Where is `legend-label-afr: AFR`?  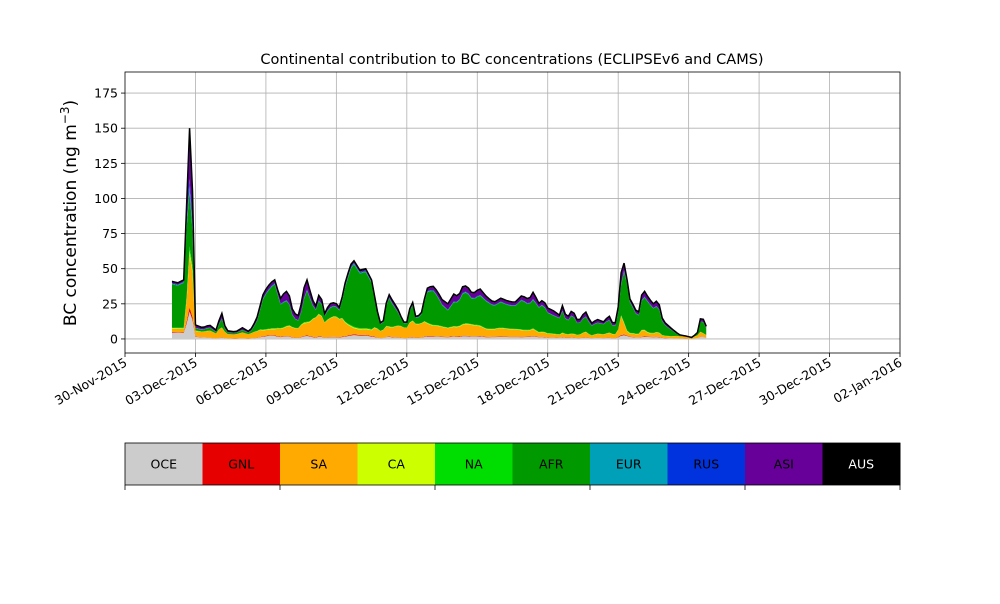 legend-label-afr: AFR is located at coordinates (551, 464).